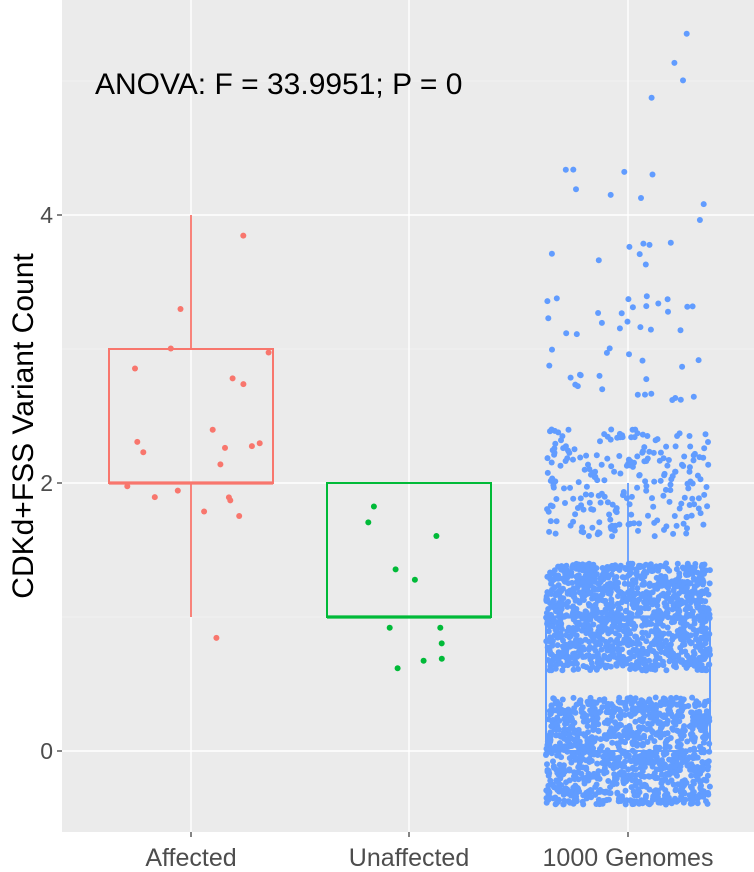 Image resolution: width=754 pixels, height=872 pixels. Describe the element at coordinates (628, 858) in the screenshot. I see `x-tick-label: 1000 Genomes` at that location.